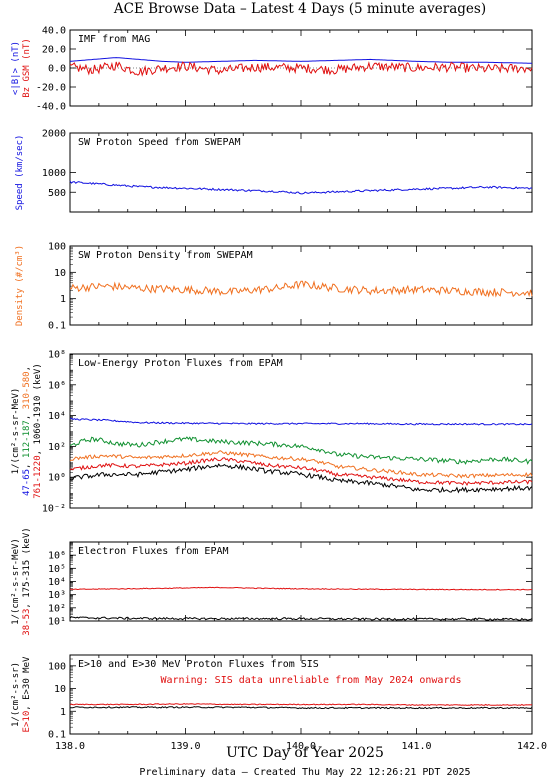 The width and height of the screenshot is (550, 780). Describe the element at coordinates (51, 107) in the screenshot. I see `y-tick-label: -40.0` at that location.